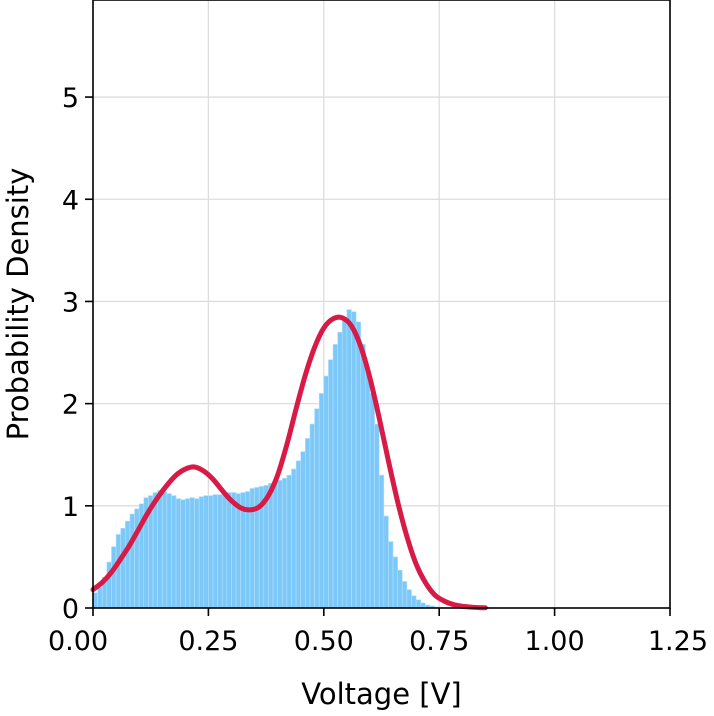  Describe the element at coordinates (381, 694) in the screenshot. I see `x-axis-label: Voltage [V]` at that location.